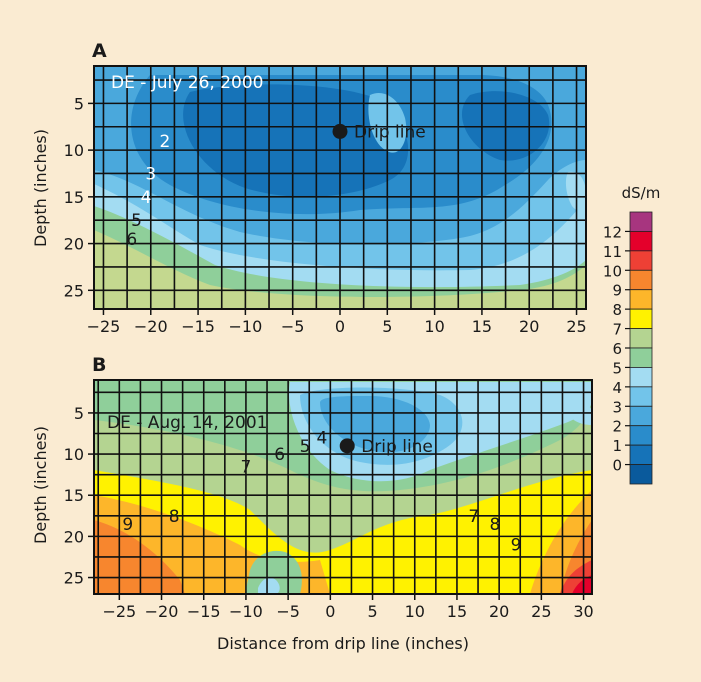  What do you see at coordinates (165, 142) in the screenshot?
I see `contour-label: 2` at bounding box center [165, 142].